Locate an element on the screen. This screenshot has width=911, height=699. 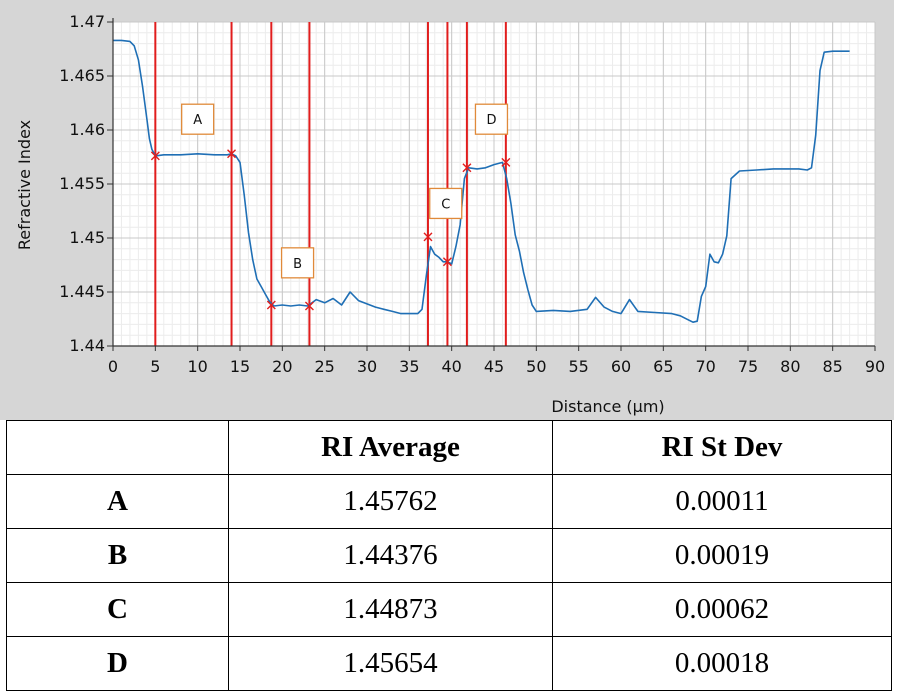
row-label: A is located at coordinates (117, 501).